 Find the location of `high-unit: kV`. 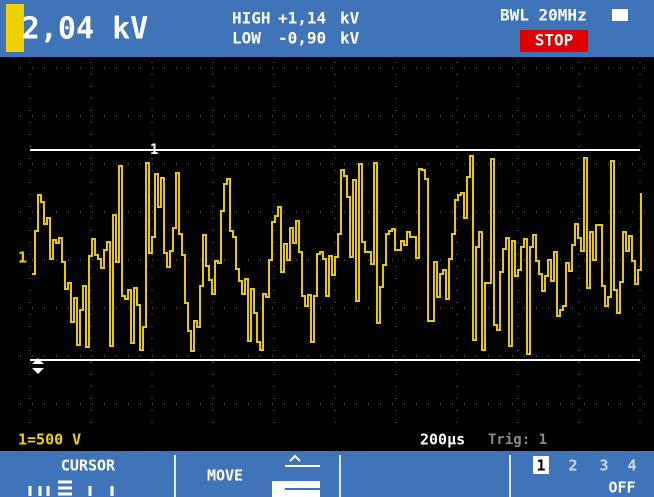

high-unit: kV is located at coordinates (350, 18).